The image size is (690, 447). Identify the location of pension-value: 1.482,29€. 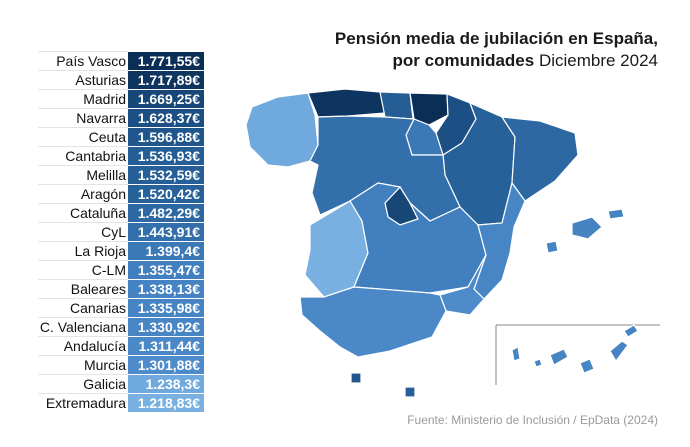
(166, 213).